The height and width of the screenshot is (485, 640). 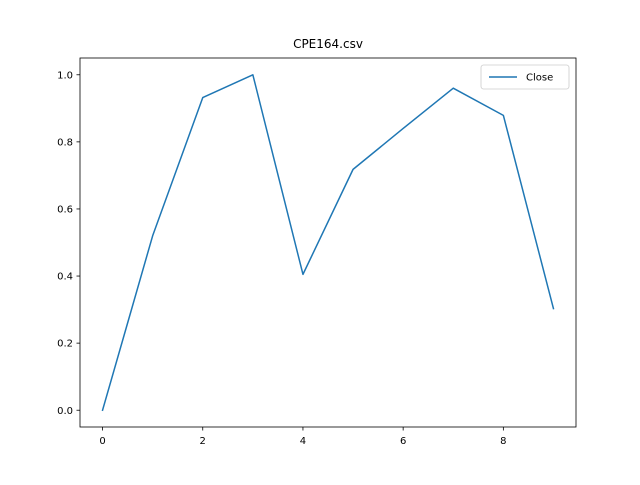 What do you see at coordinates (102, 441) in the screenshot?
I see `x-tick-label: 0` at bounding box center [102, 441].